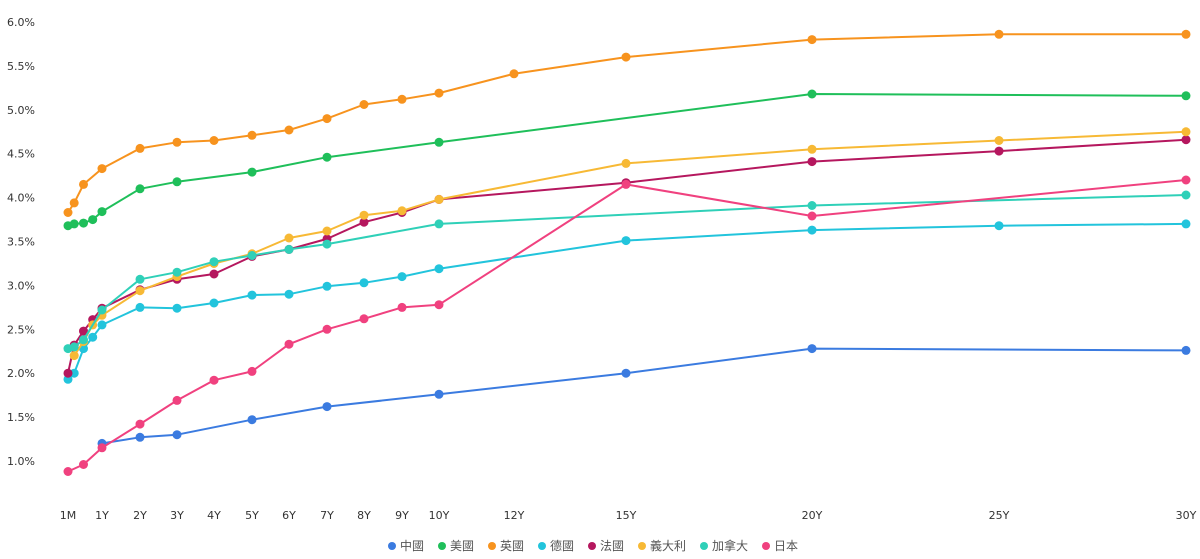 This screenshot has width=1200, height=559. Describe the element at coordinates (556, 545) in the screenshot. I see `legend-item: 德國` at that location.